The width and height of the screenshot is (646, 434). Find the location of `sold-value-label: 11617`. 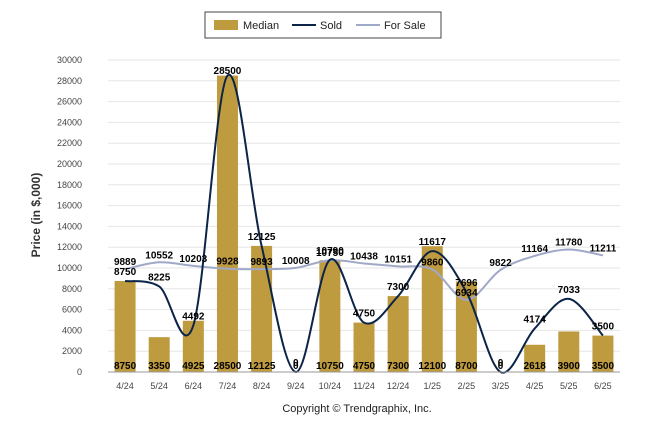

sold-value-label: 11617 is located at coordinates (433, 242).